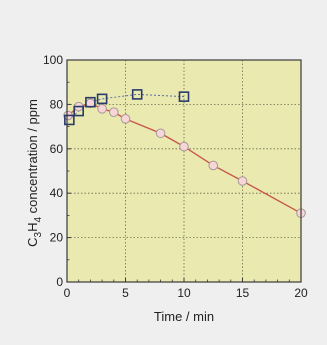  I want to click on x-tick-label: 5, so click(125, 293).